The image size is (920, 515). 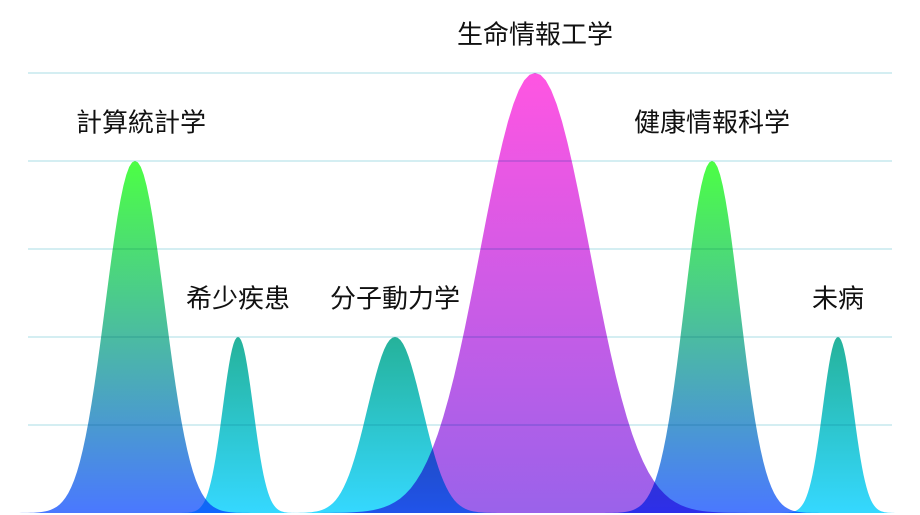 I want to click on peak-label: 分子動力学, so click(x=395, y=300).